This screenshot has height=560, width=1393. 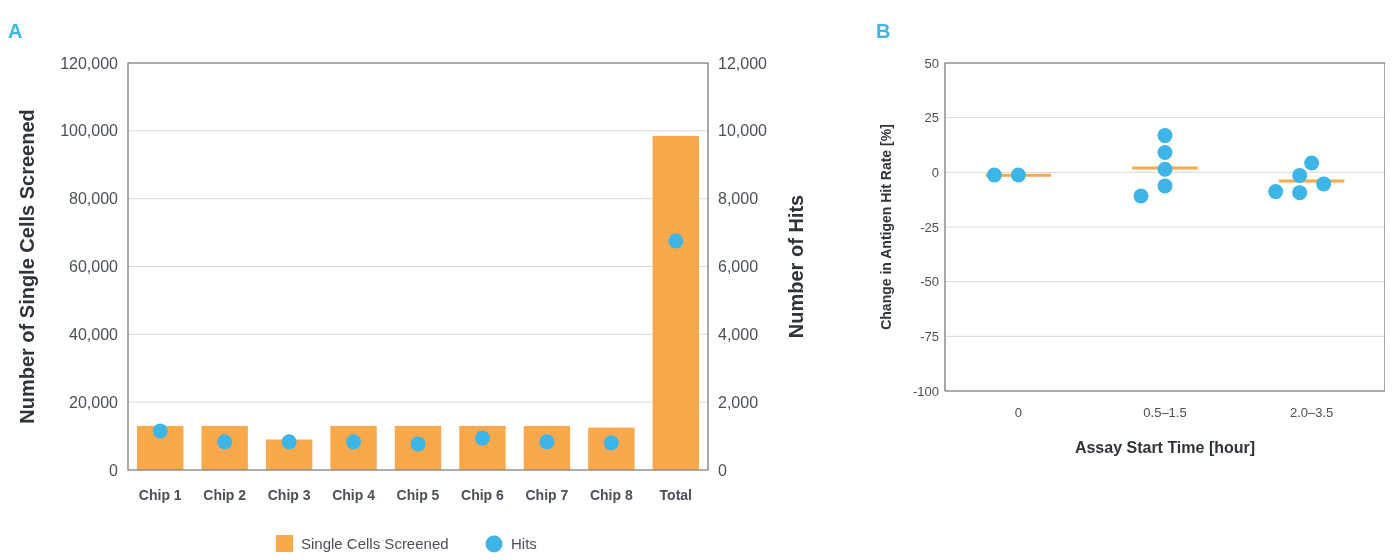 What do you see at coordinates (743, 131) in the screenshot?
I see `y2-tick-label: 10,000` at bounding box center [743, 131].